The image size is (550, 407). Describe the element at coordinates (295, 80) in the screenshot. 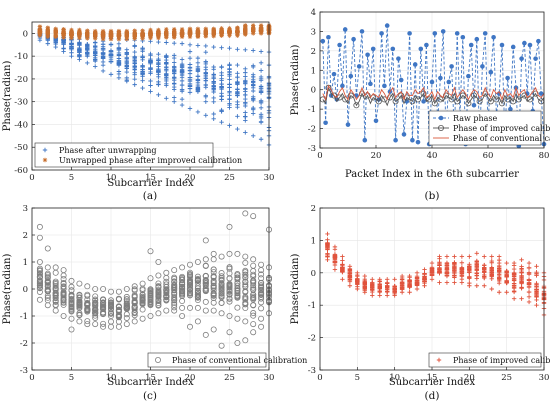

I see `y-axis-label: Phase(radian)` at that location.